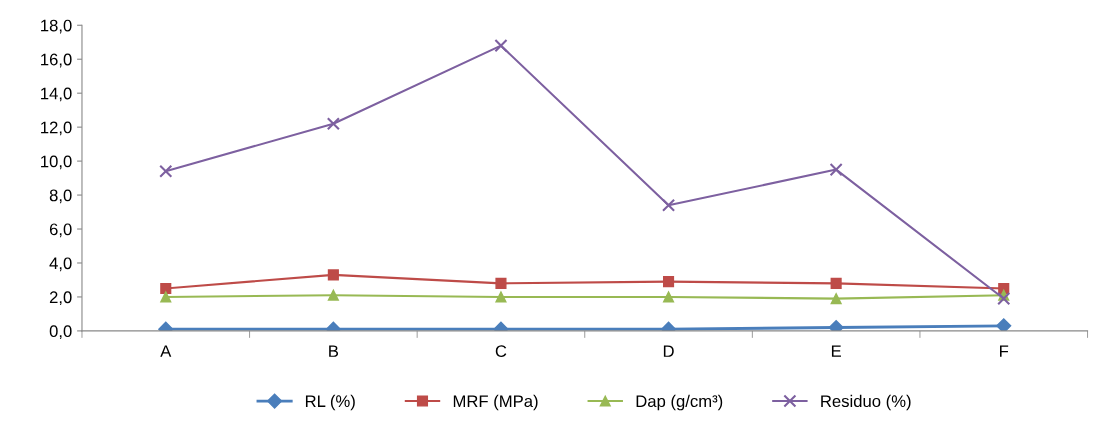 This screenshot has height=421, width=1093. What do you see at coordinates (866, 402) in the screenshot?
I see `legend-label: Residuo (%)` at bounding box center [866, 402].